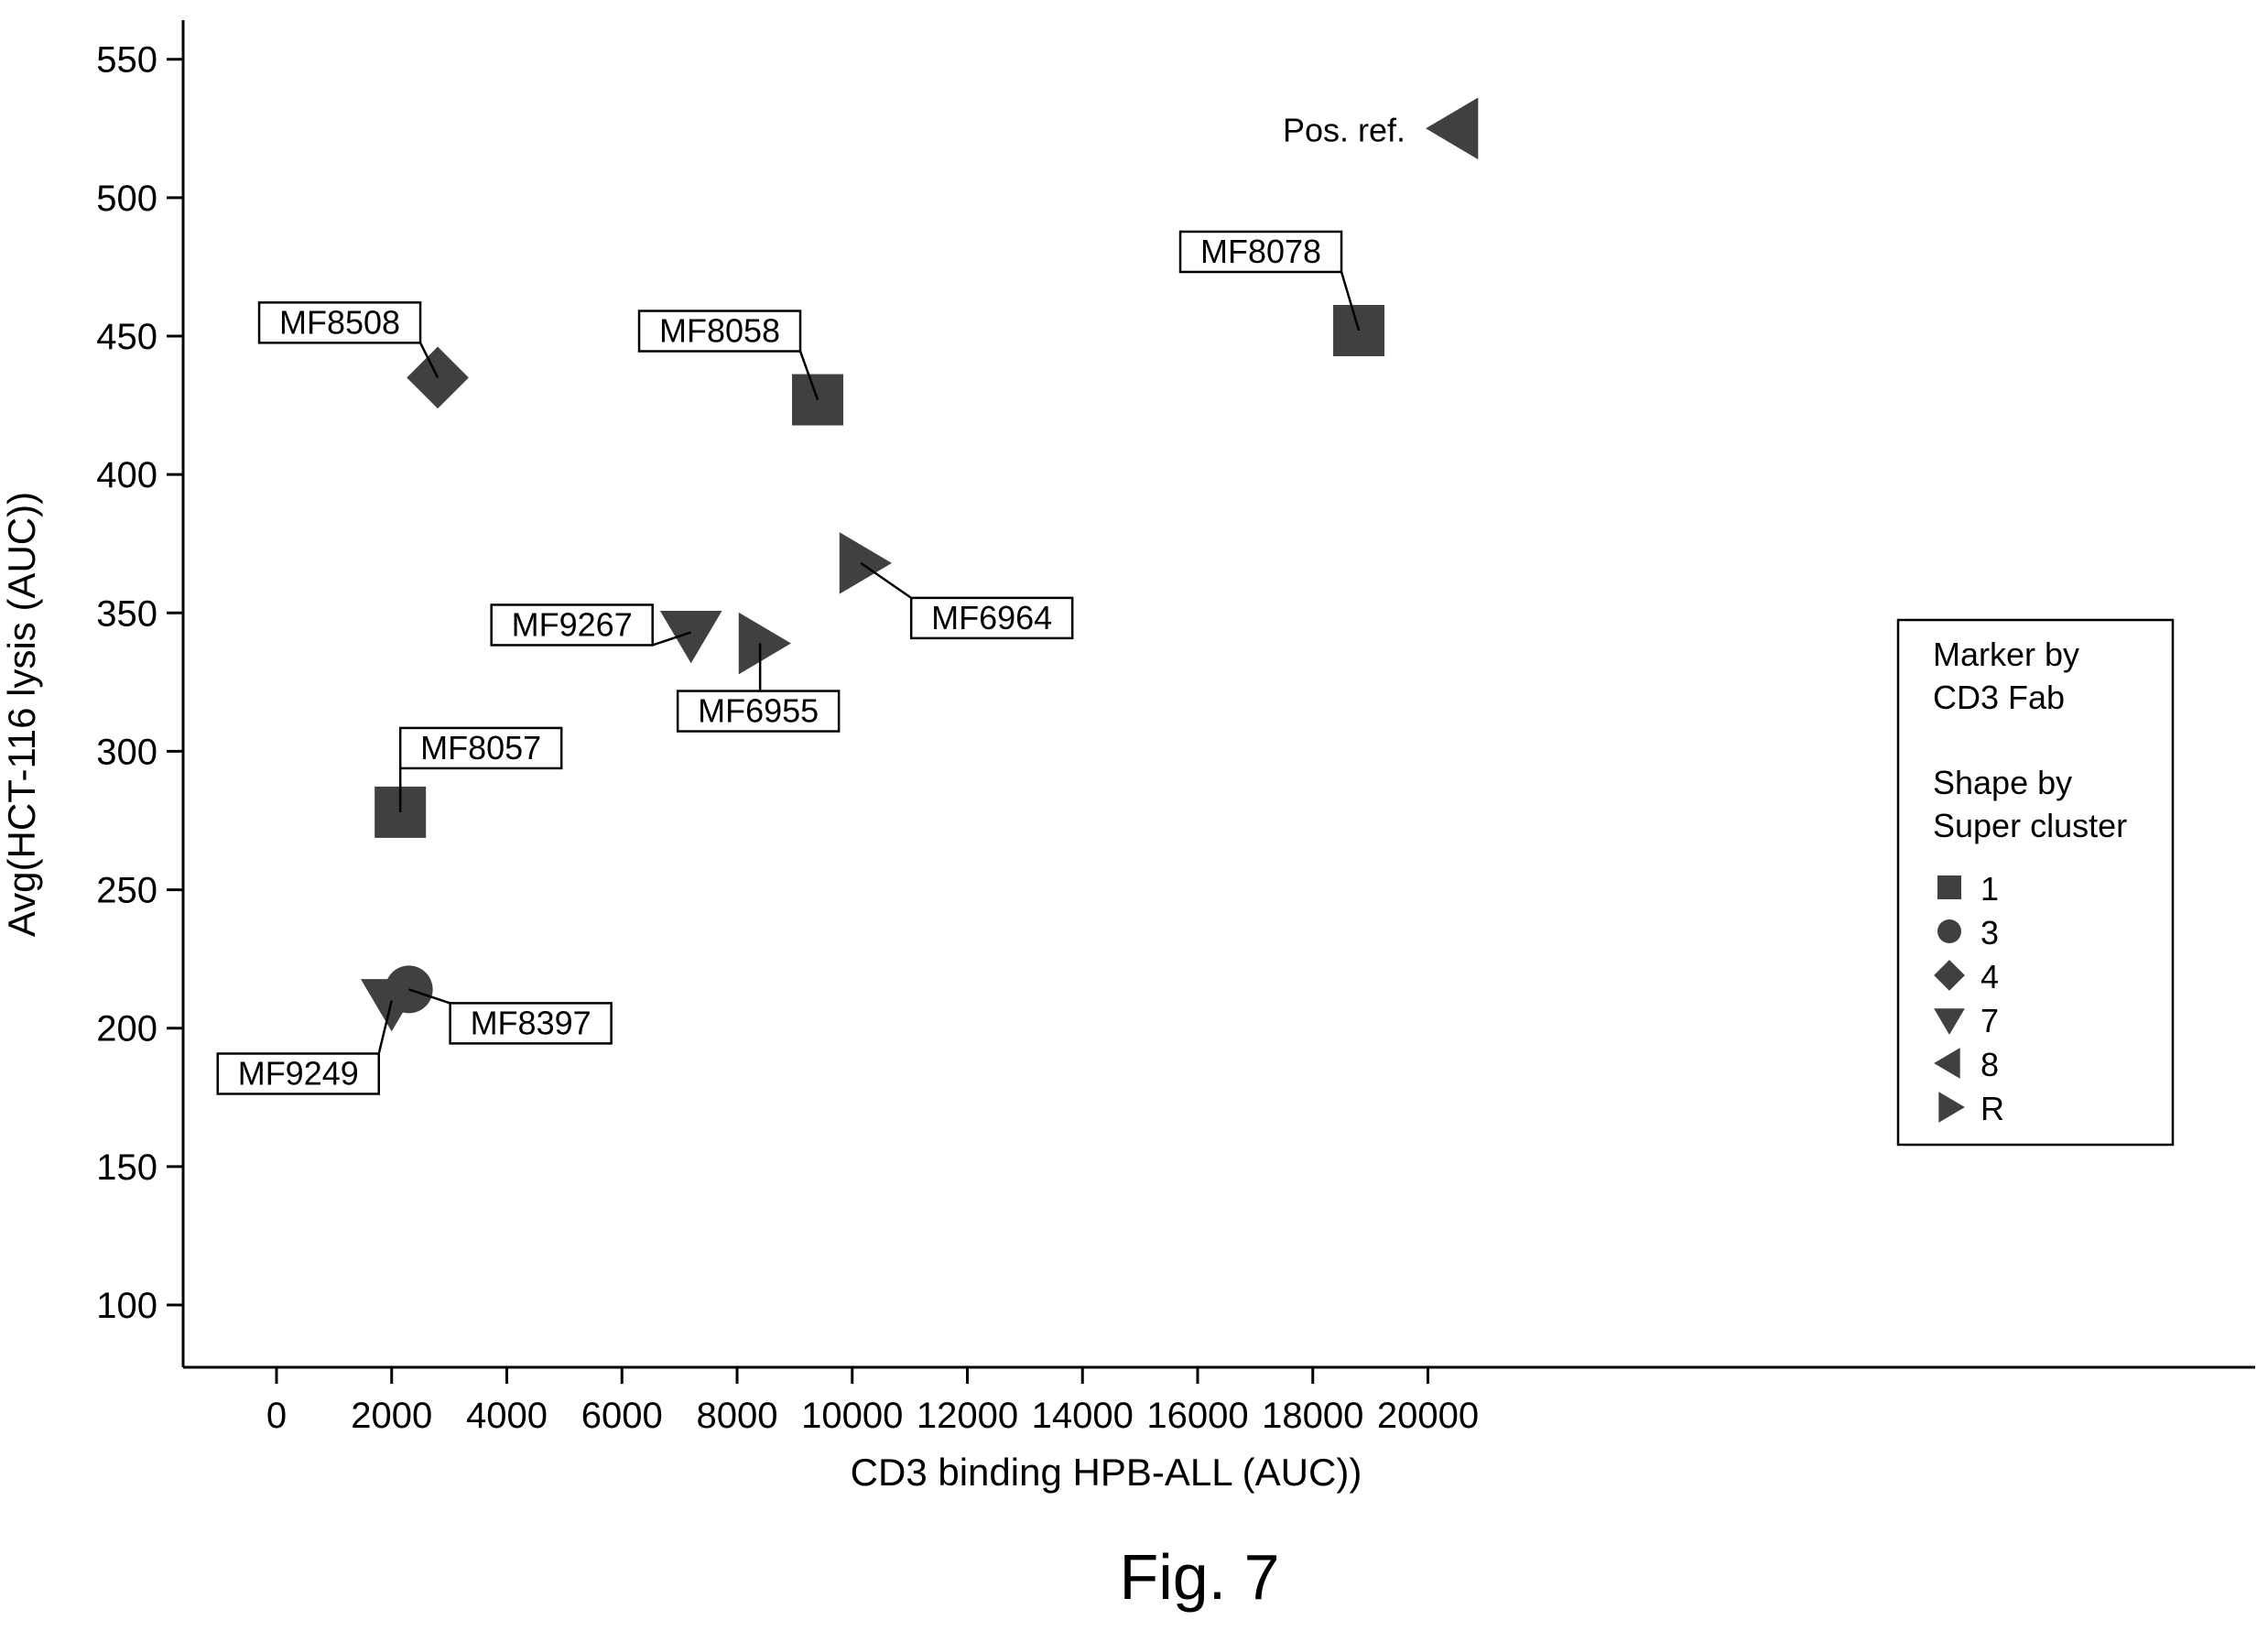 The height and width of the screenshot is (1631, 2268). Describe the element at coordinates (392, 1416) in the screenshot. I see `x-tick-label: 2000` at that location.